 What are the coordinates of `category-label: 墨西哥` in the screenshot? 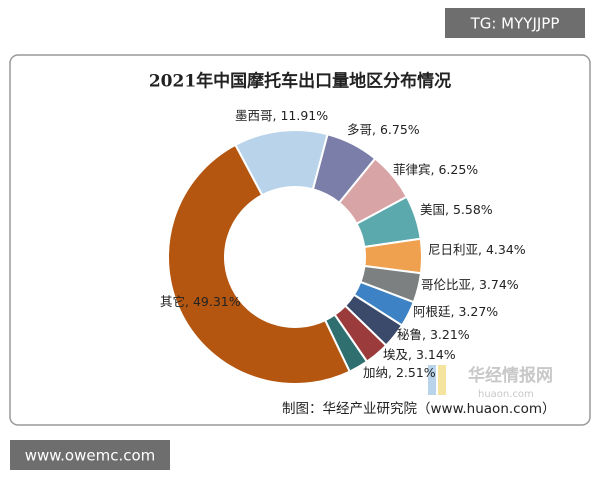 It's located at (254, 115).